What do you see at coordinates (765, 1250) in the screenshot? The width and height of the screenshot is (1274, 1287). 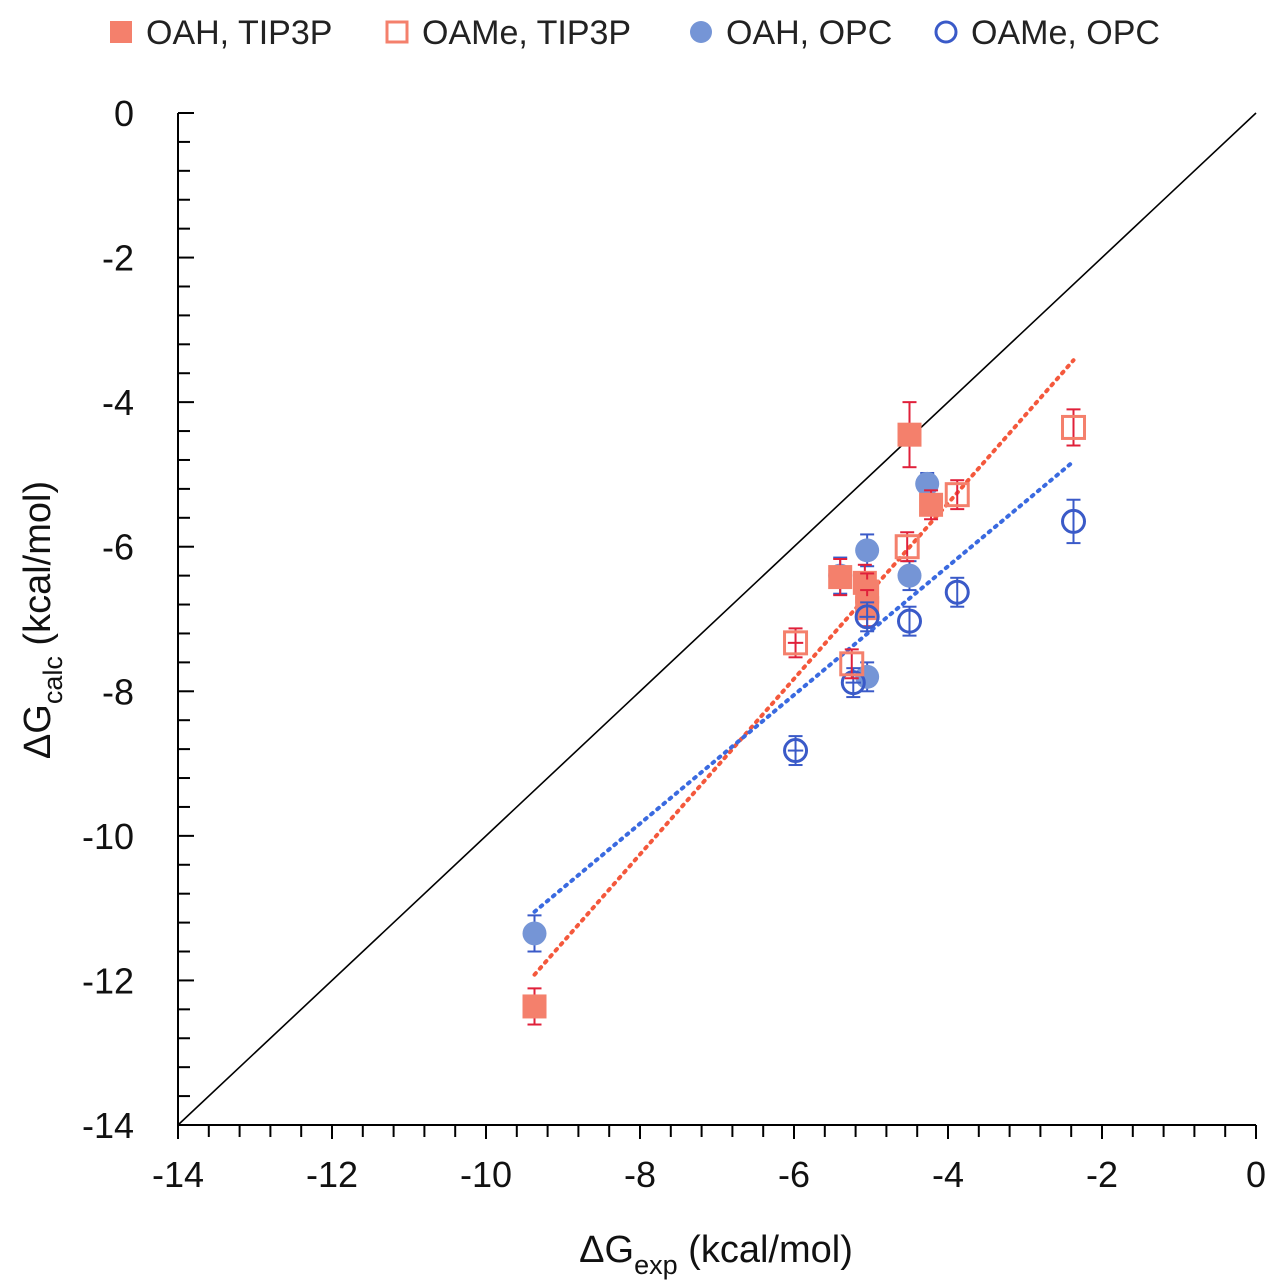 I see `x-axis-title-unit: (kcal/mol)` at bounding box center [765, 1250].